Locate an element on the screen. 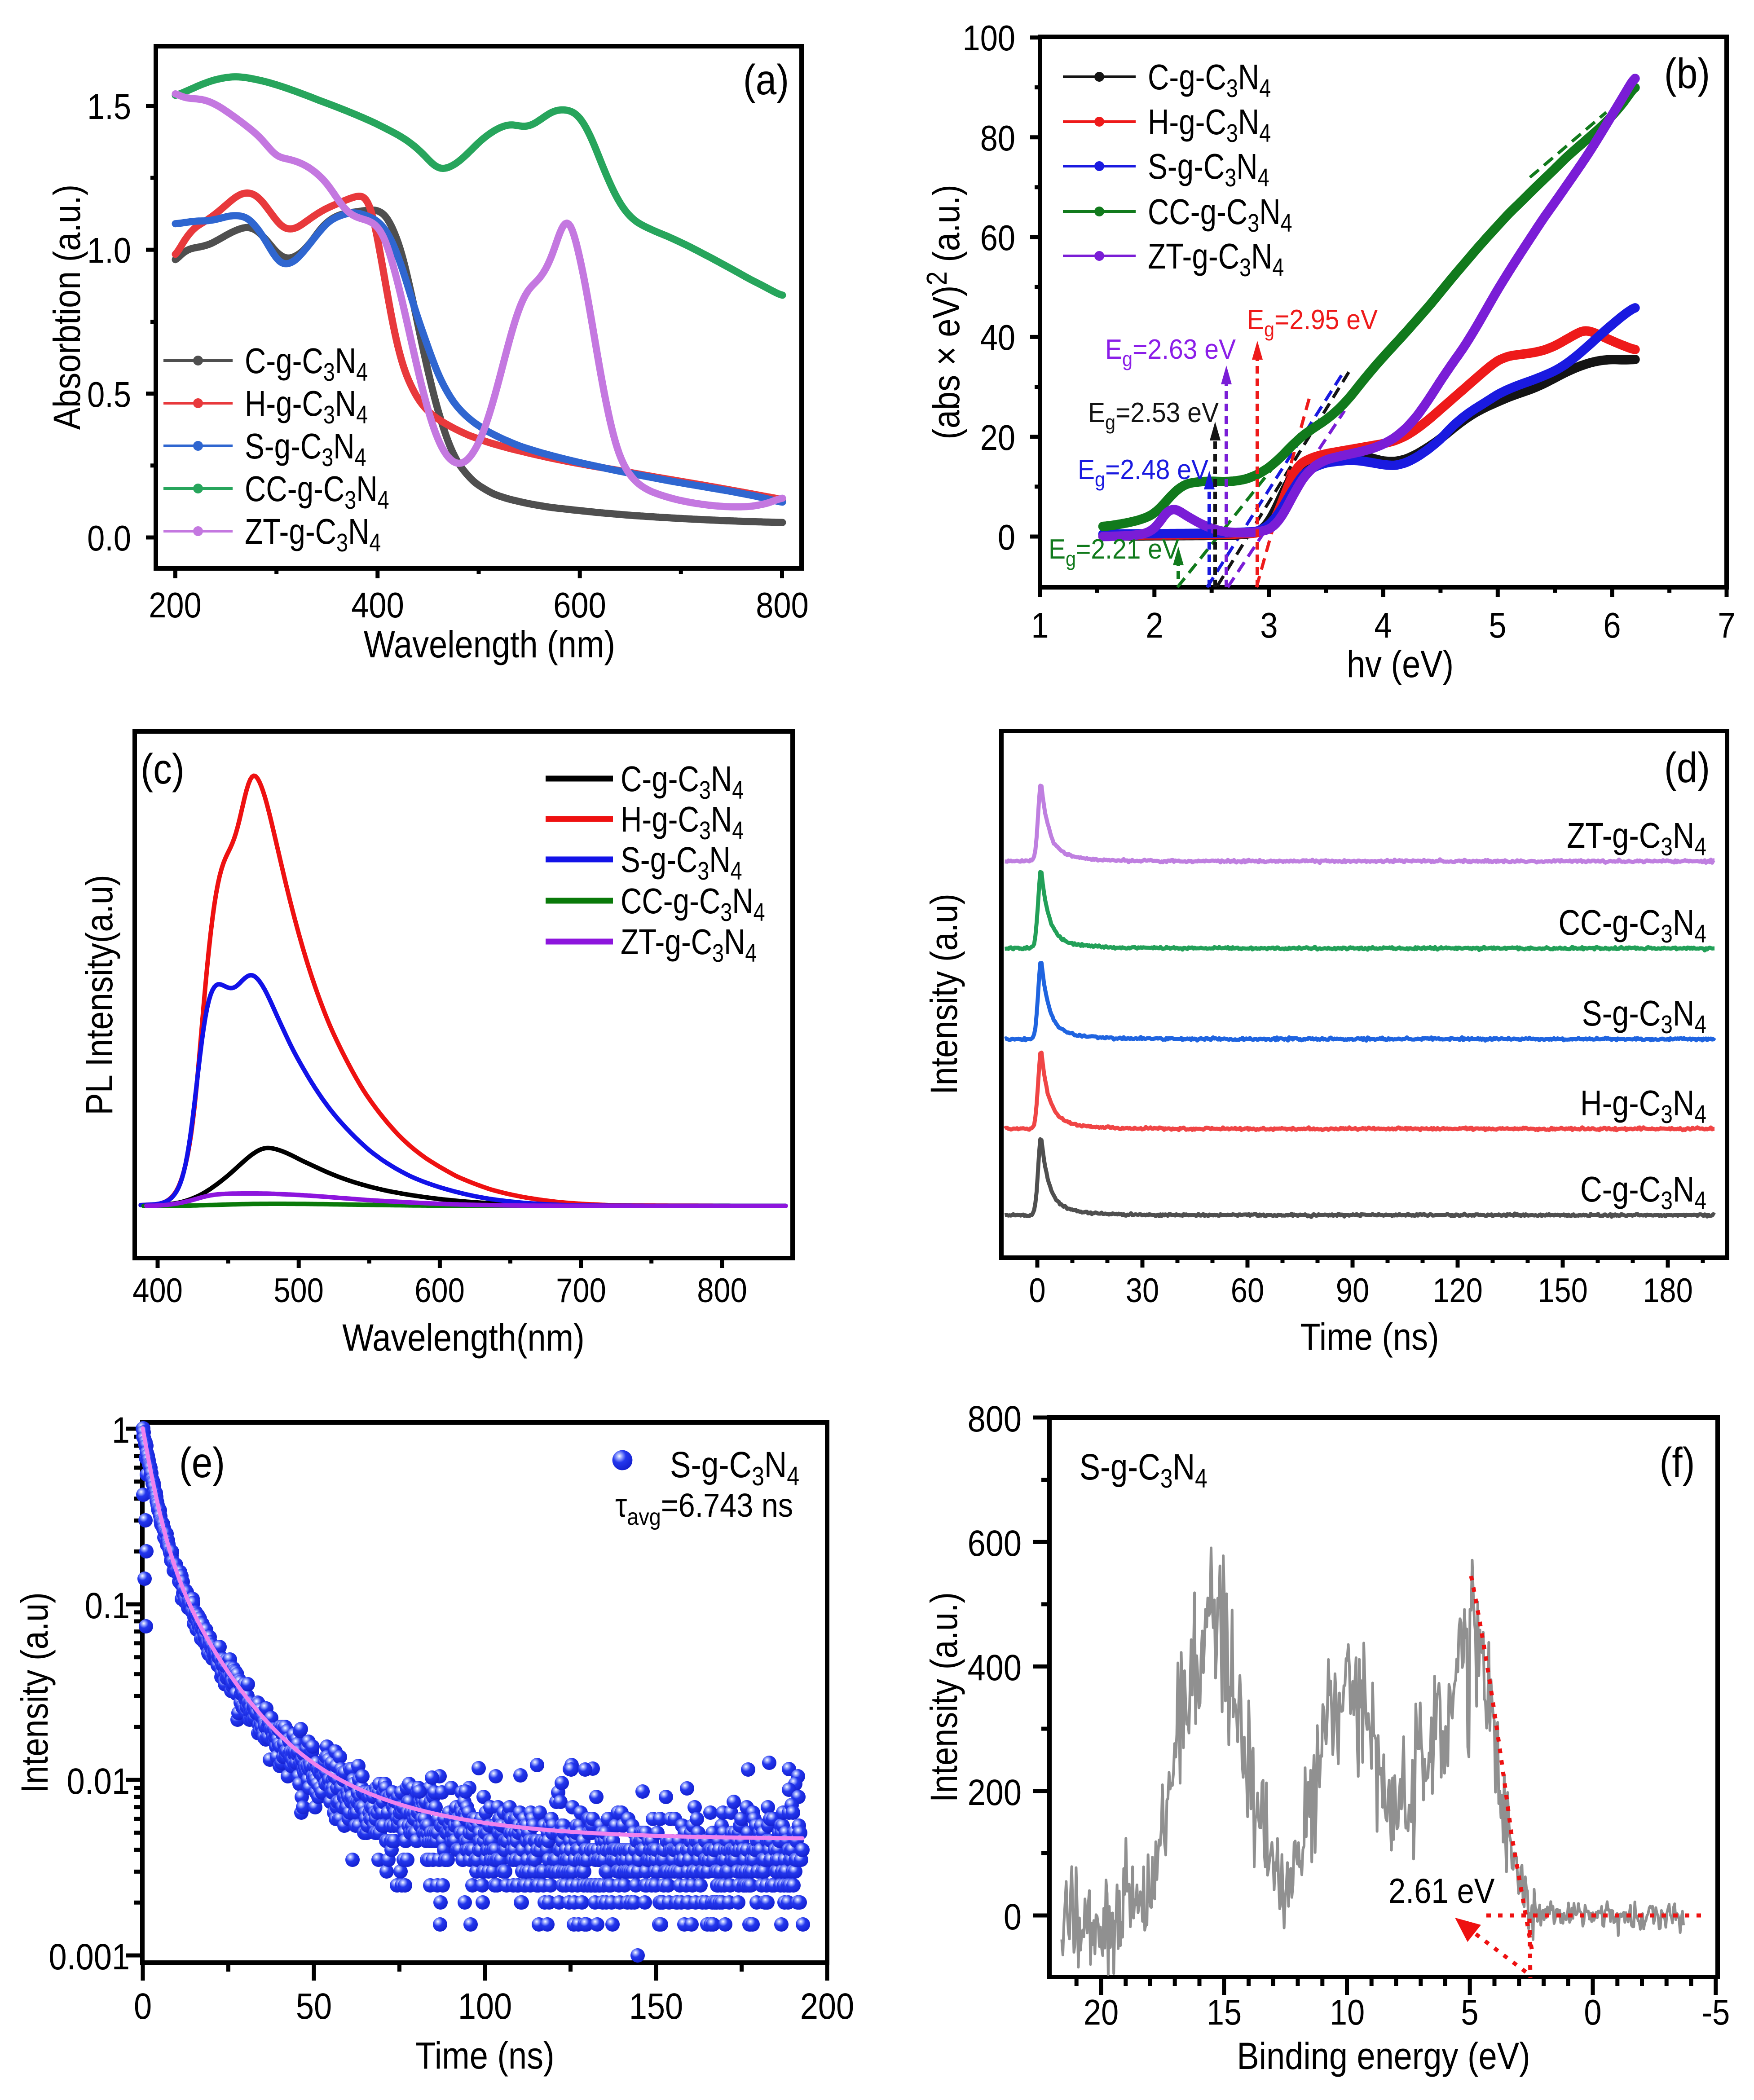 Image resolution: width=1754 pixels, height=2100 pixels. svg-text: 50 is located at coordinates (314, 2007).